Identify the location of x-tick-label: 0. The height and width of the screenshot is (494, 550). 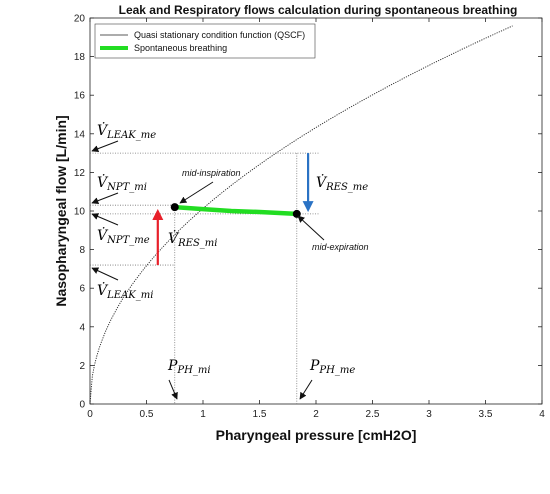
(90, 414).